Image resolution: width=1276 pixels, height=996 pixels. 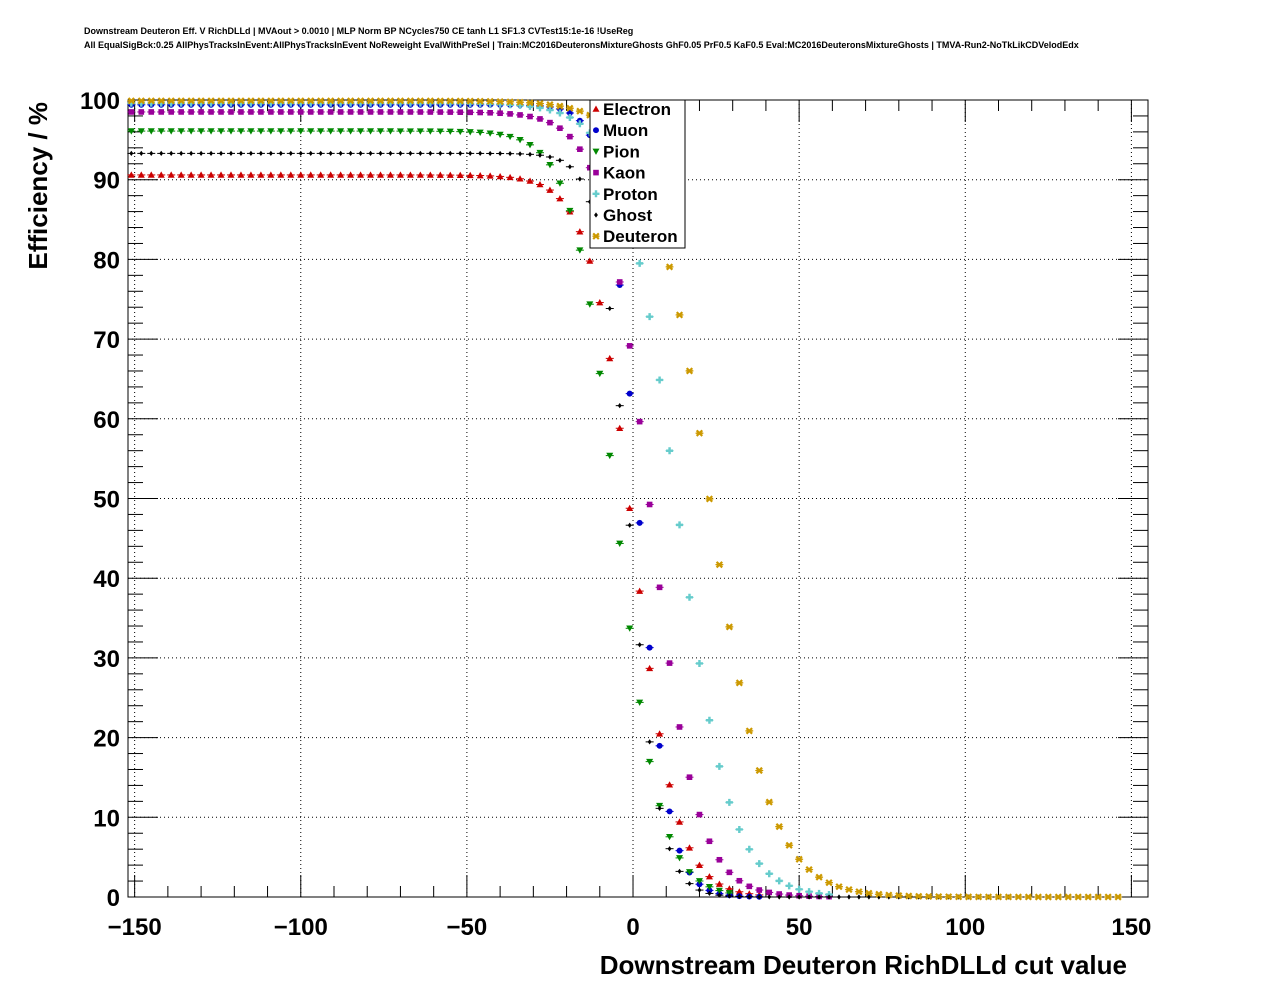 I want to click on x-tick-label: 100, so click(x=965, y=927).